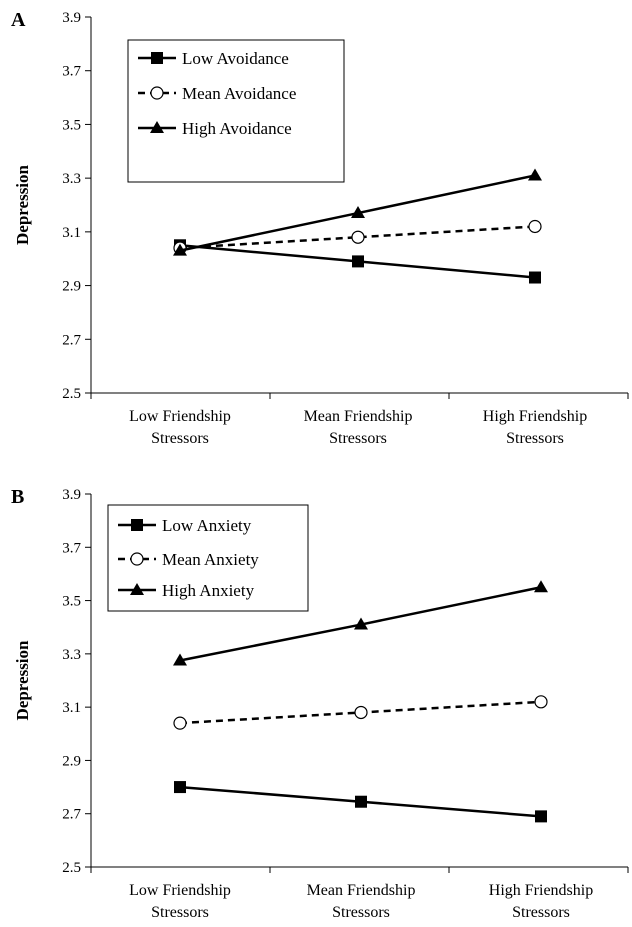  Describe the element at coordinates (18, 20) in the screenshot. I see `panel-label: A` at that location.